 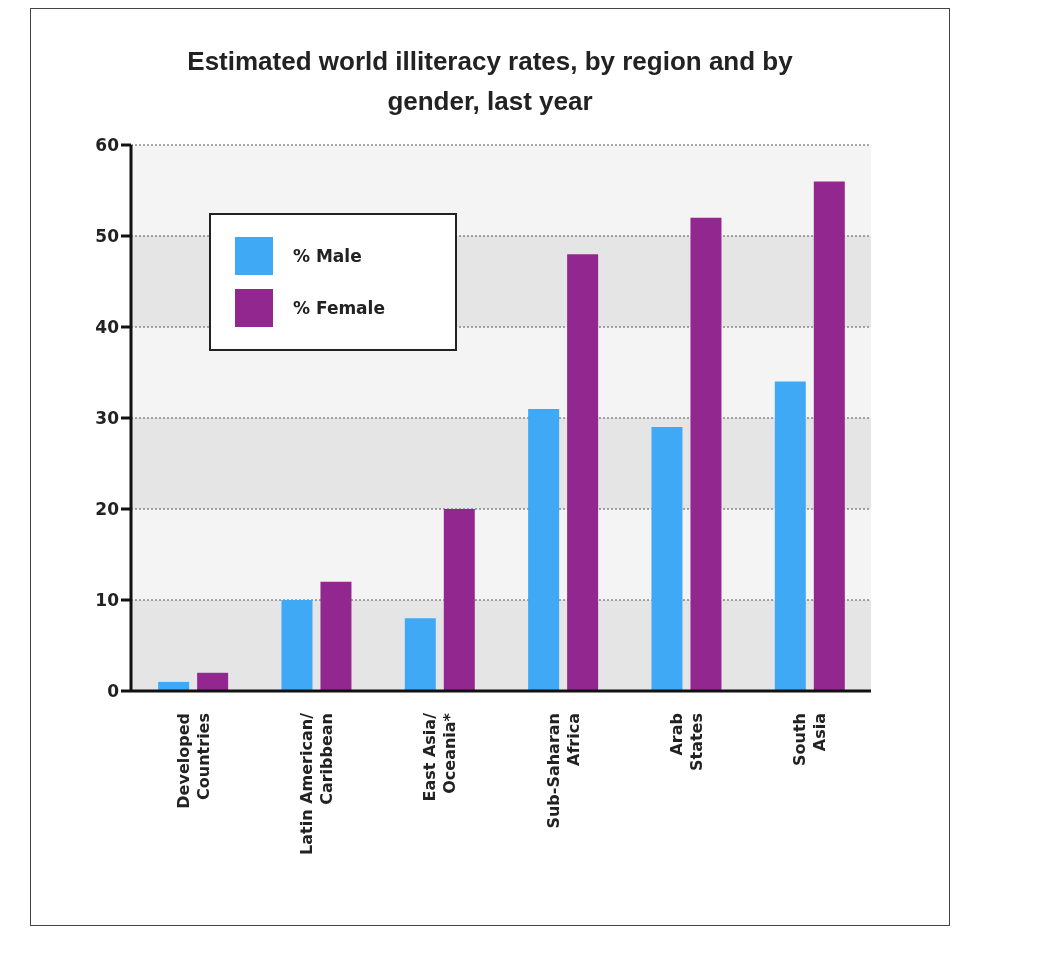 What do you see at coordinates (107, 418) in the screenshot?
I see `y-tick-label: 30` at bounding box center [107, 418].